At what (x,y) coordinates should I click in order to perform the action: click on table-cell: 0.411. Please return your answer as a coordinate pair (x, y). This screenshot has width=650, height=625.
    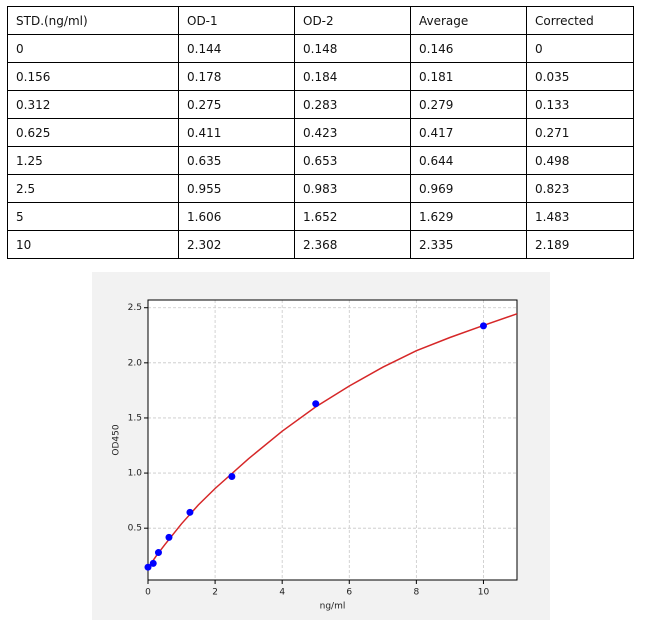
    Looking at the image, I should click on (236, 132).